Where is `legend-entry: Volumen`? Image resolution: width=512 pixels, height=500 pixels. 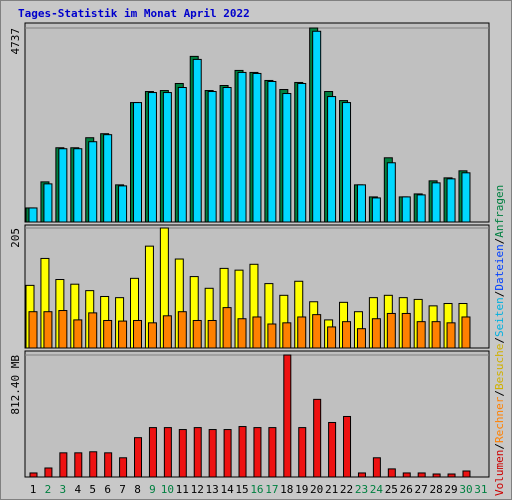 legend-entry: Volumen is located at coordinates (499, 473).